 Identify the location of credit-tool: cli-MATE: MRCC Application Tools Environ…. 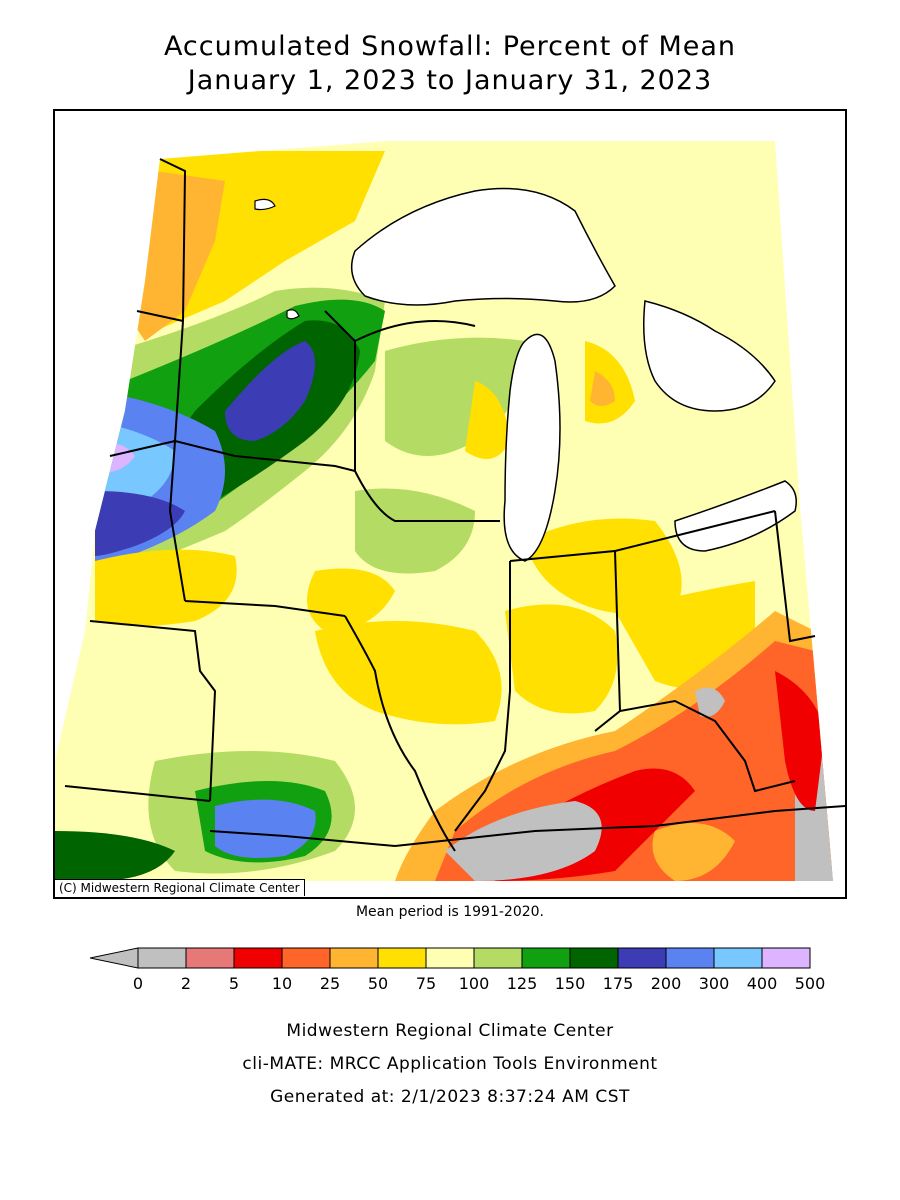
(450, 1064).